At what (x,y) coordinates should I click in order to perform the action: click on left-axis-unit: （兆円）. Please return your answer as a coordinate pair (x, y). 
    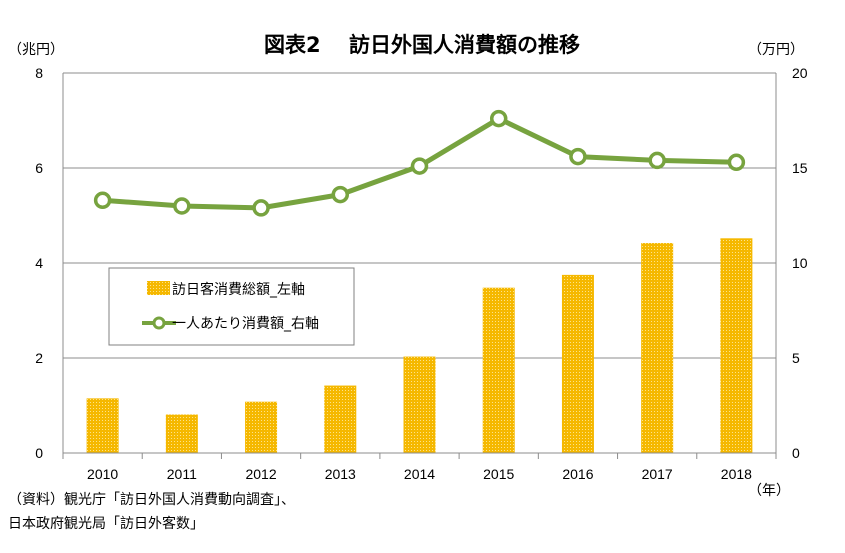
    Looking at the image, I should click on (36, 50).